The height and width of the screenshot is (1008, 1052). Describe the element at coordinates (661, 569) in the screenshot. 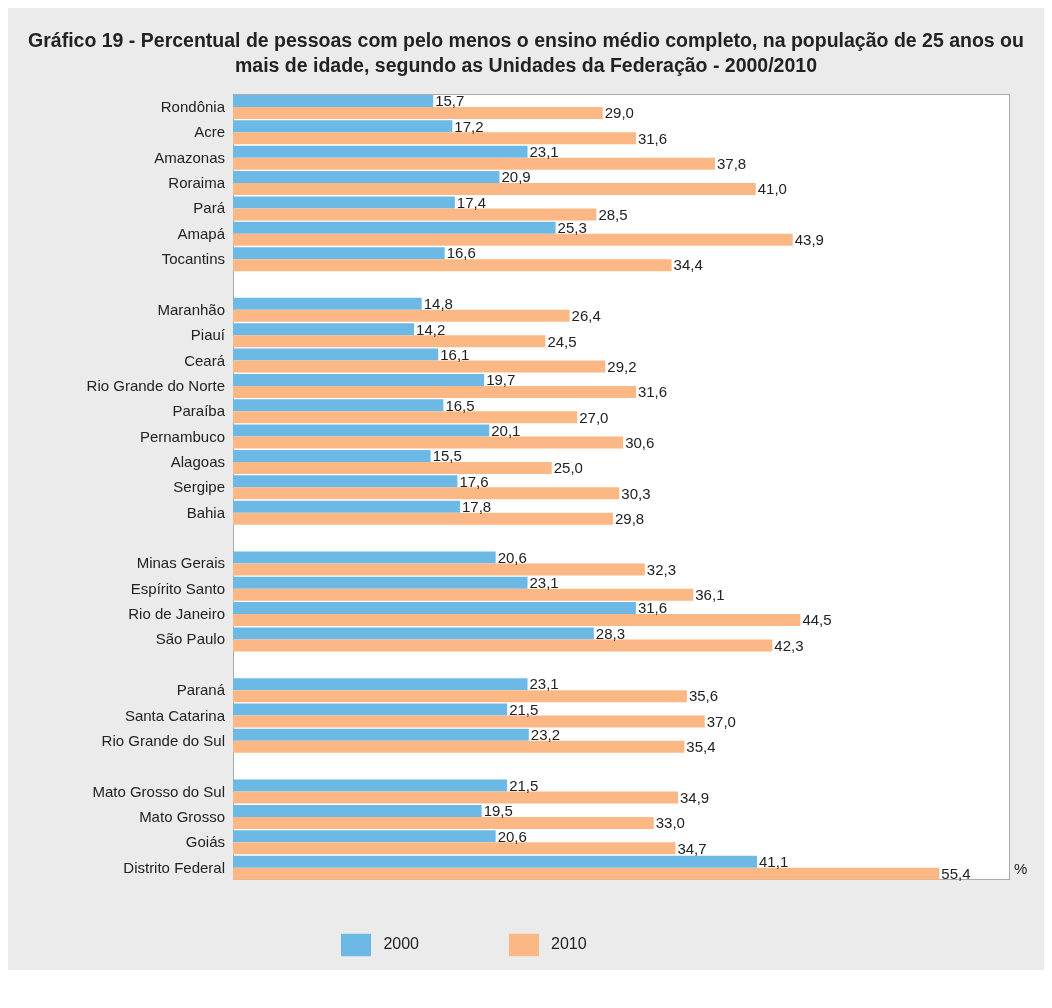

I see `data-label: 32,3` at that location.